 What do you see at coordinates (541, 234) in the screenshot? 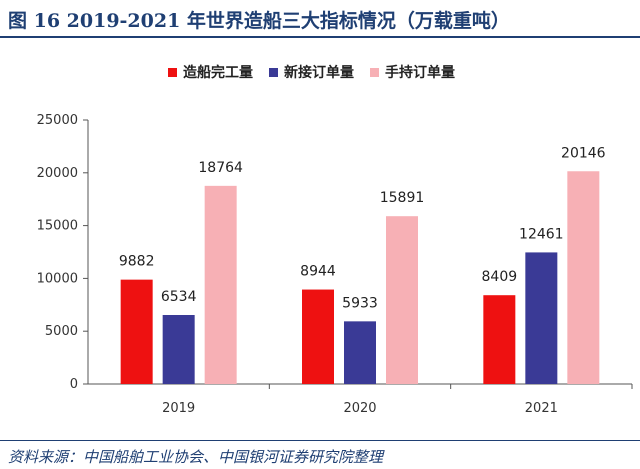
I see `data-label: 12461` at bounding box center [541, 234].